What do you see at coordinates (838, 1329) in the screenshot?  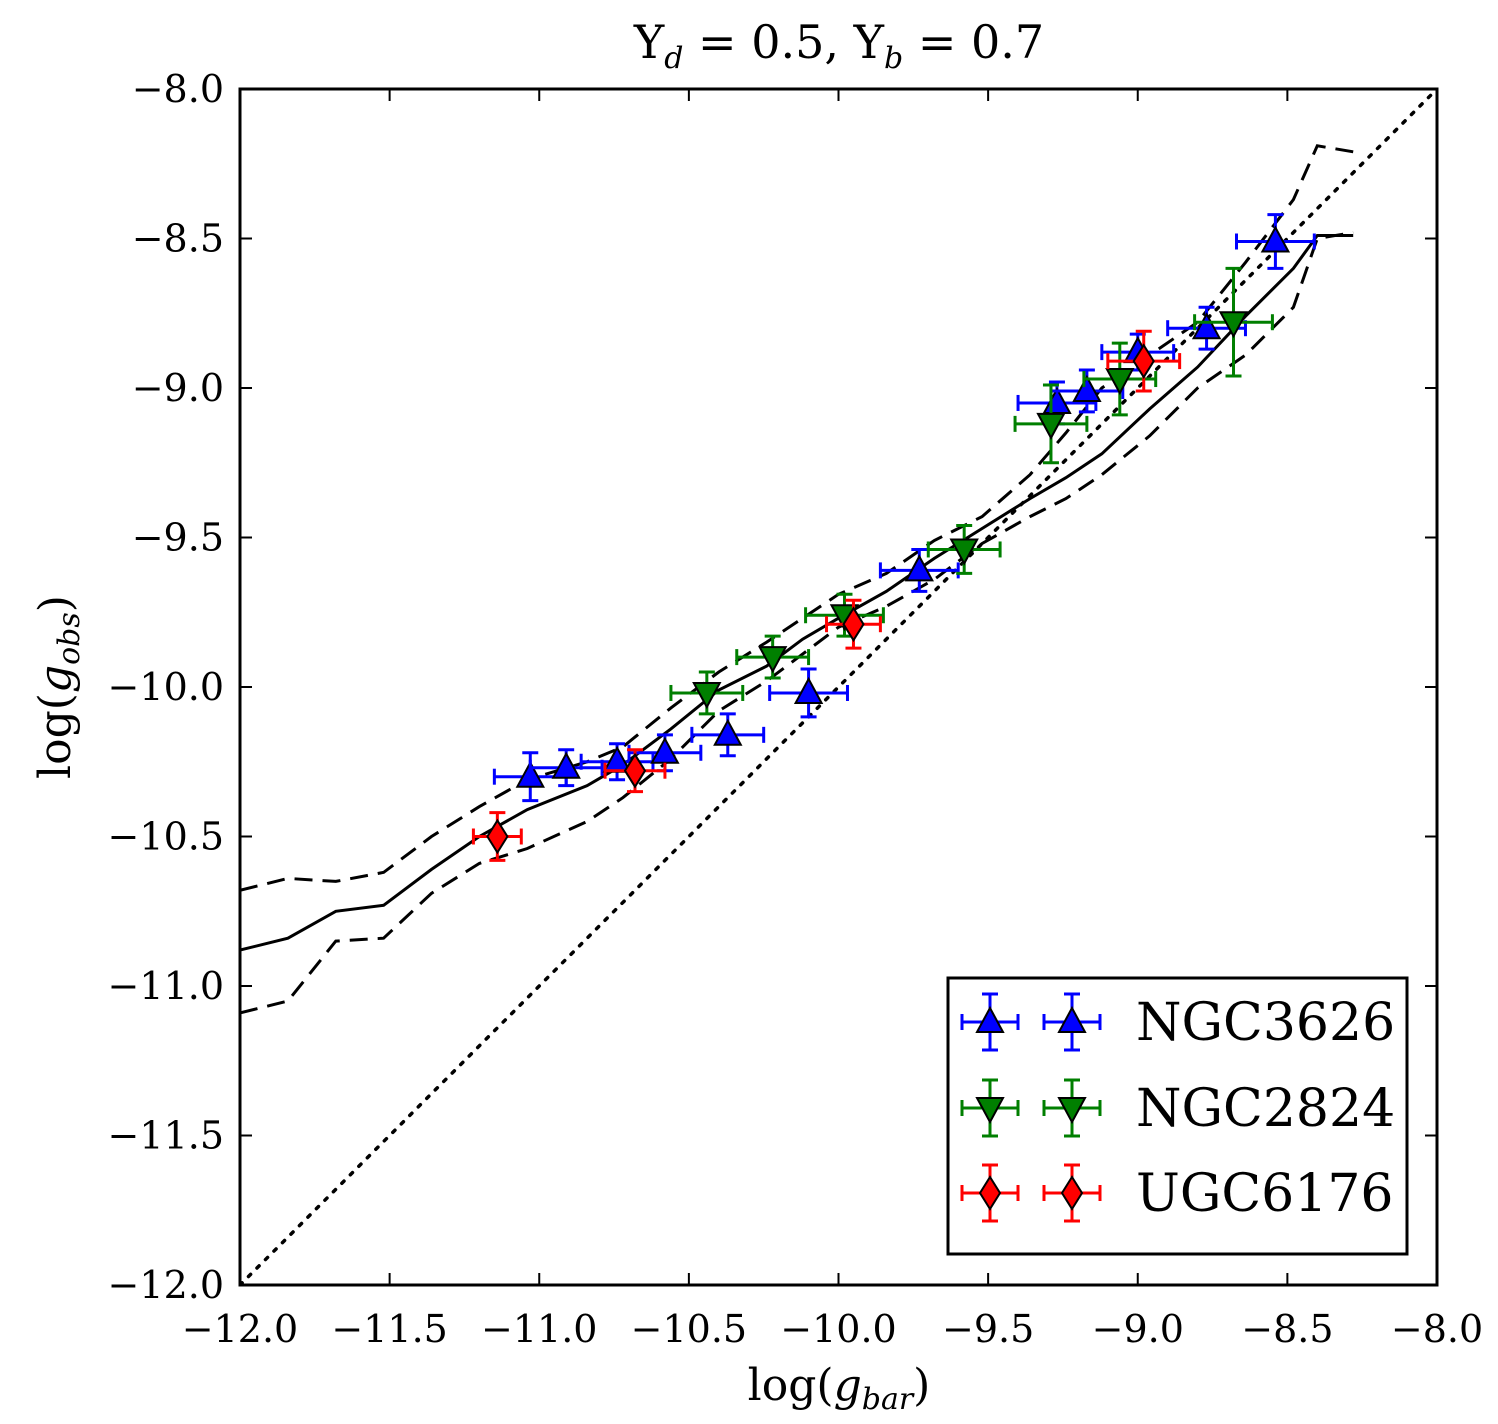 I see `x-tick-label: −10.0` at bounding box center [838, 1329].